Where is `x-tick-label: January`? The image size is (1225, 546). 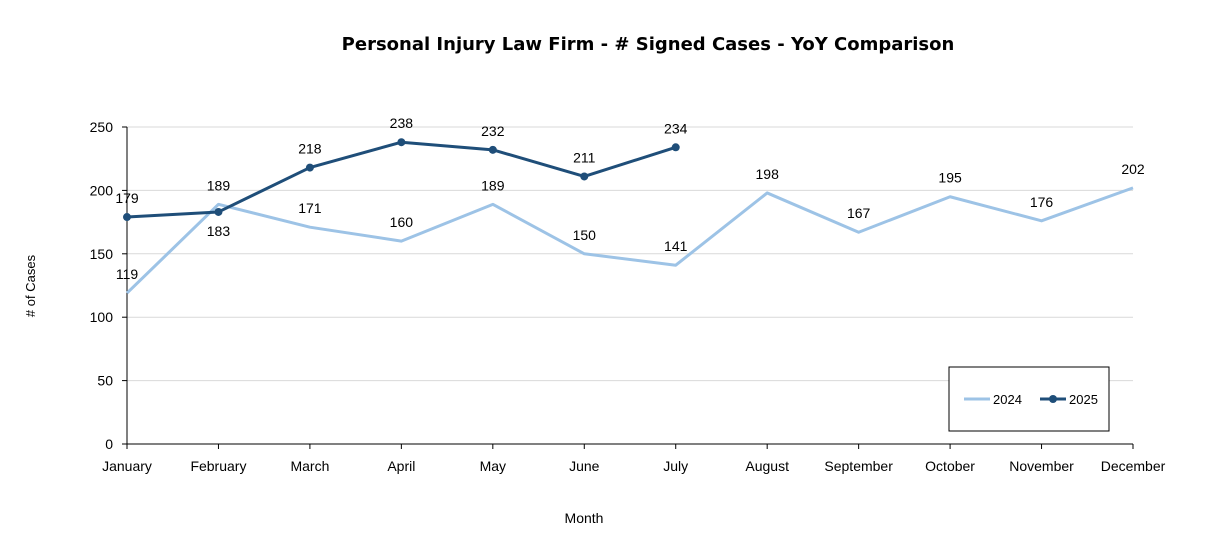 x-tick-label: January is located at coordinates (127, 466).